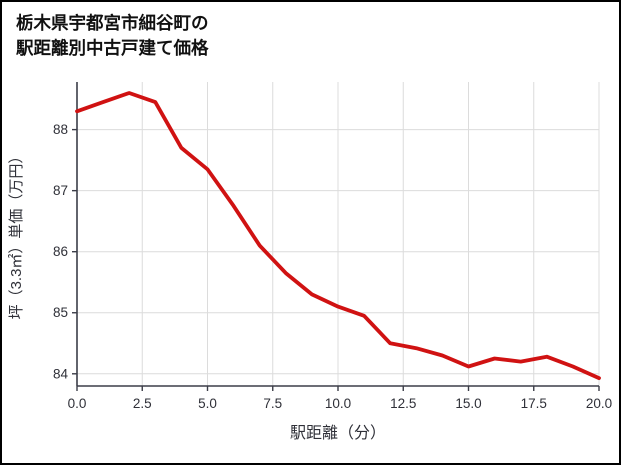 The image size is (621, 465). I want to click on x-tick-label: 0.0, so click(77, 403).